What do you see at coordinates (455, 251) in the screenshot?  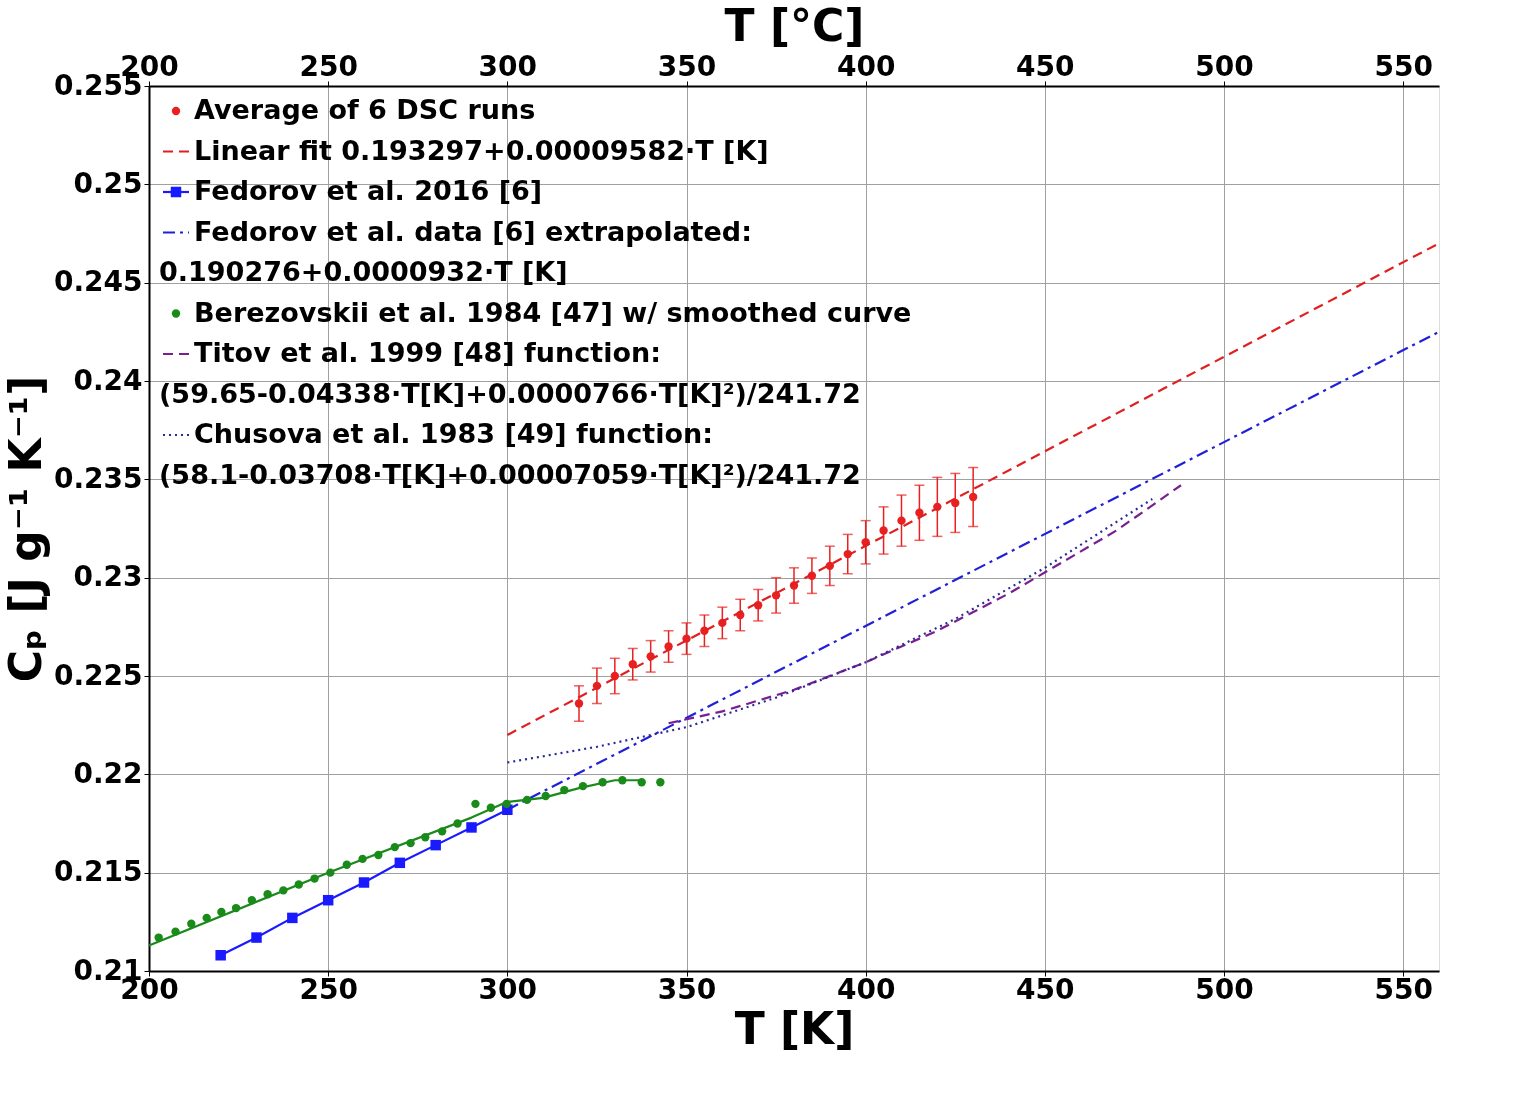 I see `legend-label: Fedorov et al. data [6] extrapolated: 0.190276+0.0000932·T [K]` at bounding box center [455, 251].